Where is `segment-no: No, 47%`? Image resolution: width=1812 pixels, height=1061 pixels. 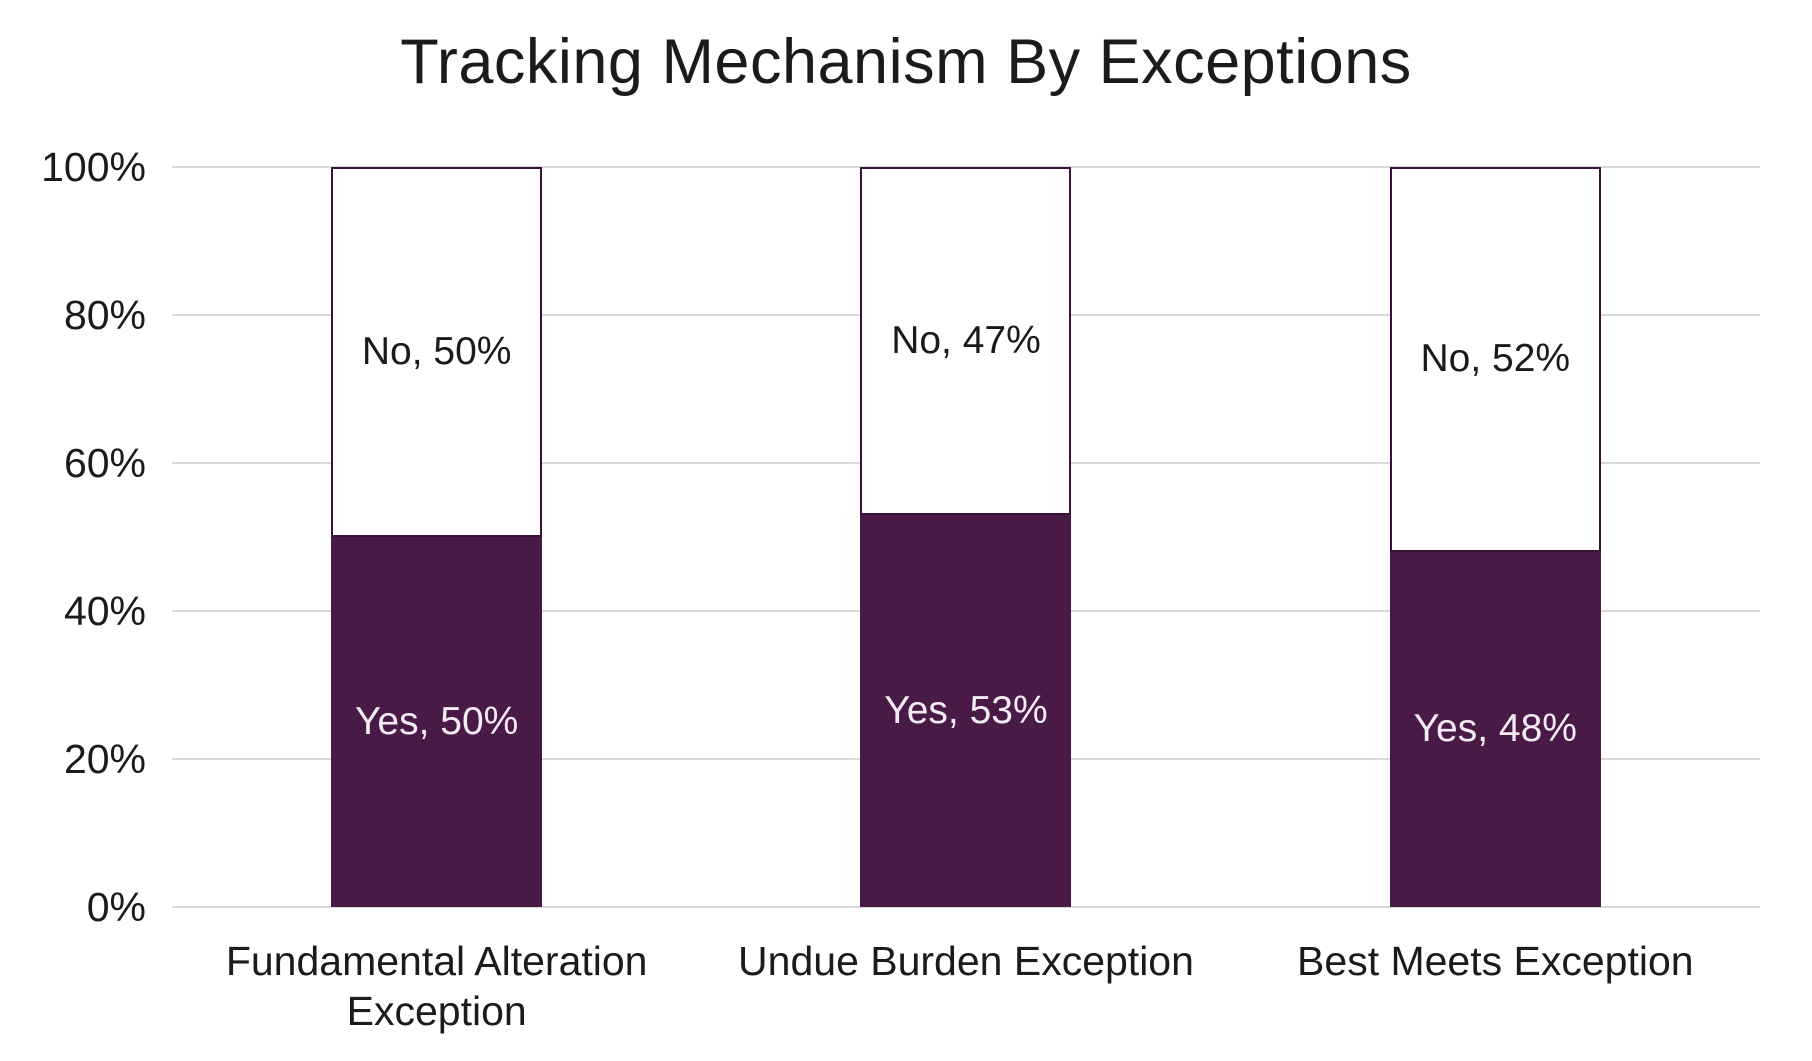 segment-no: No, 47% is located at coordinates (966, 341).